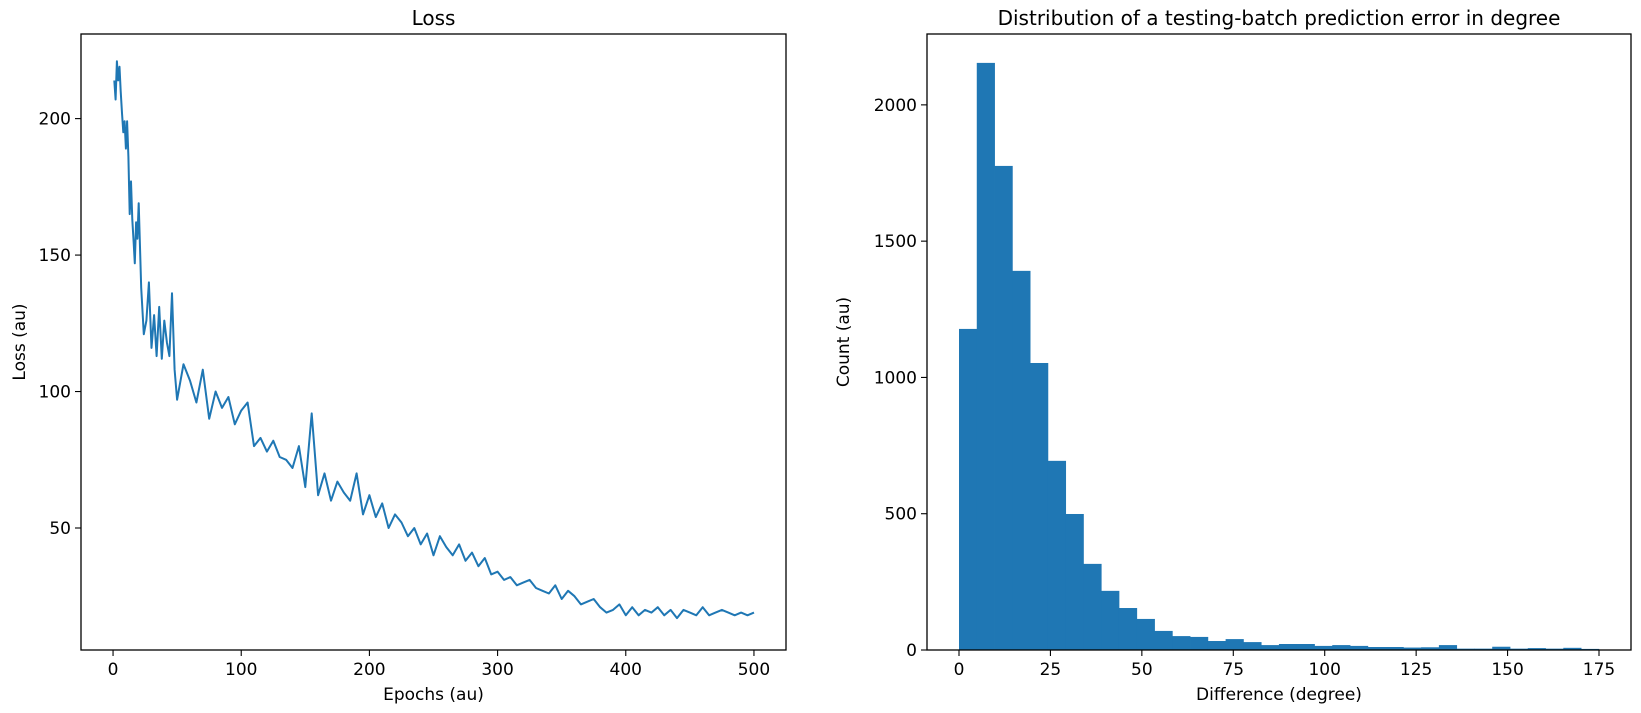 The image size is (1641, 713). I want to click on histogram-y-tick-label: 0, so click(911, 651).